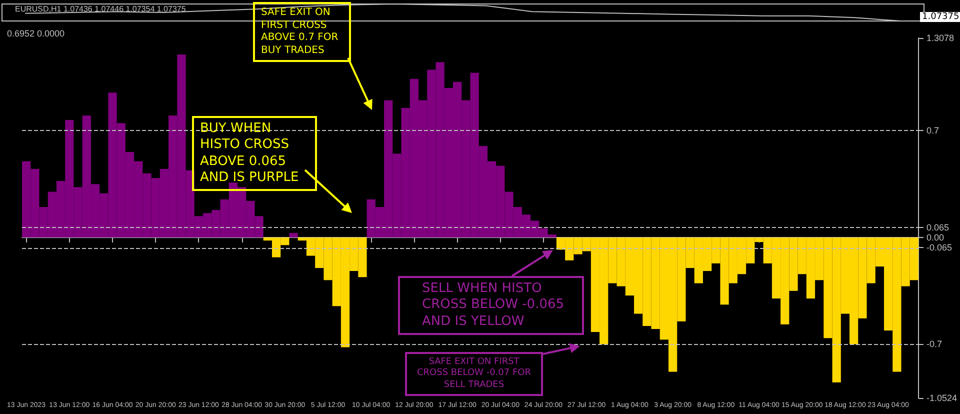  I want to click on chart-title: 0.6952 0.0000, so click(36, 33).